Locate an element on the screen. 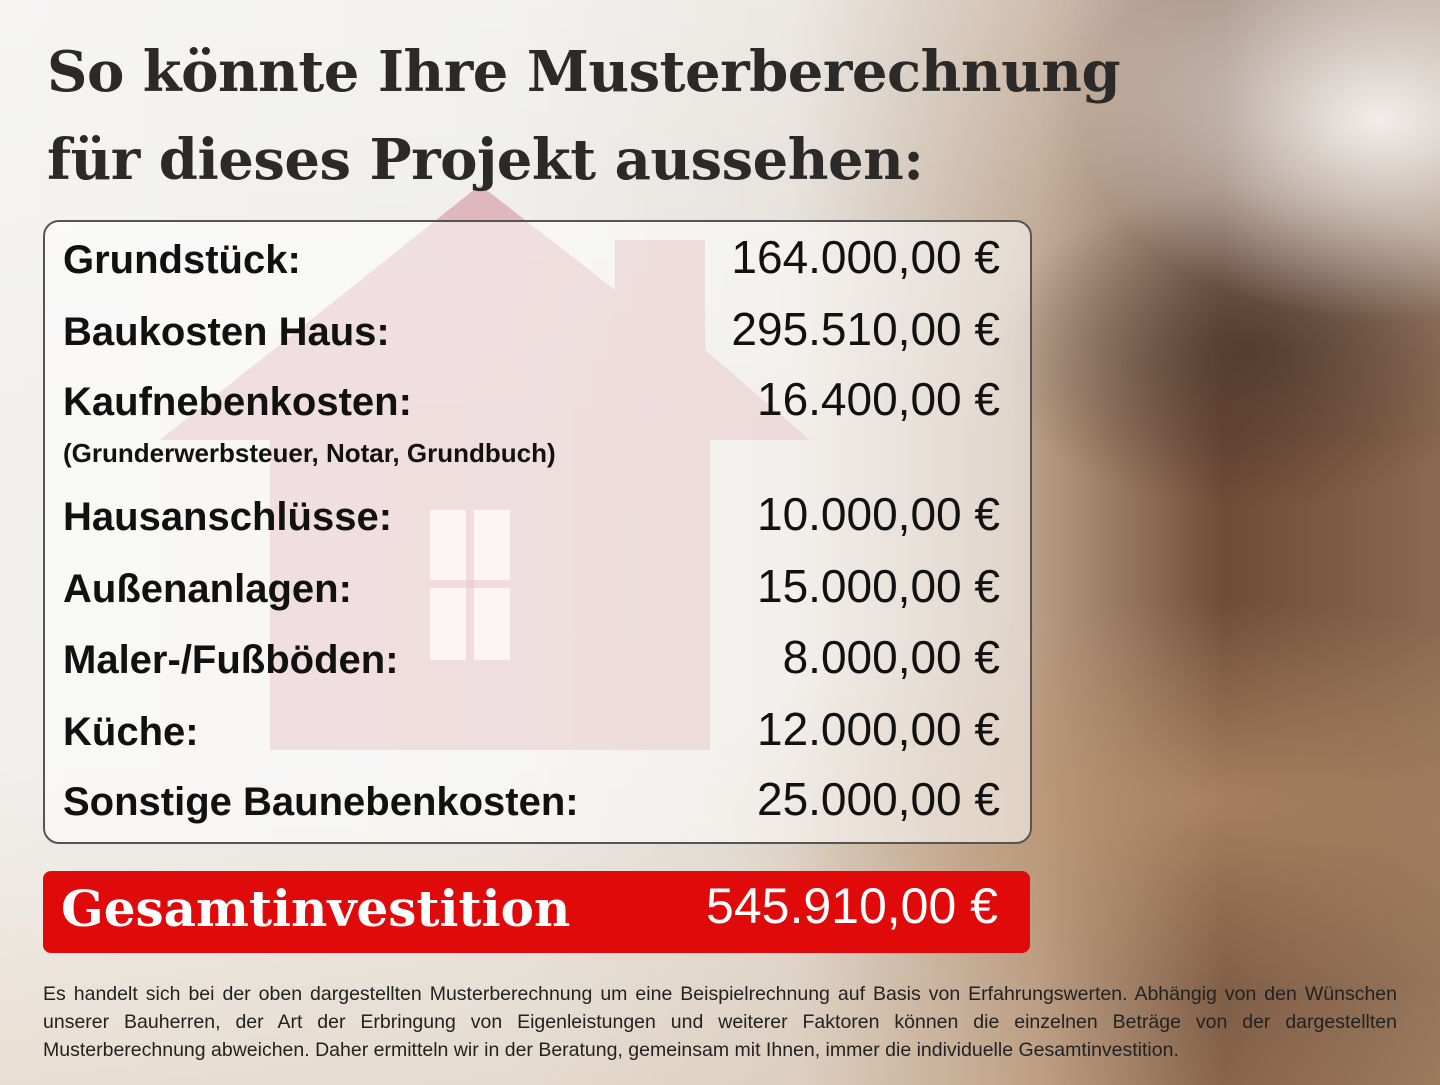  cost-label: Küche: is located at coordinates (131, 732).